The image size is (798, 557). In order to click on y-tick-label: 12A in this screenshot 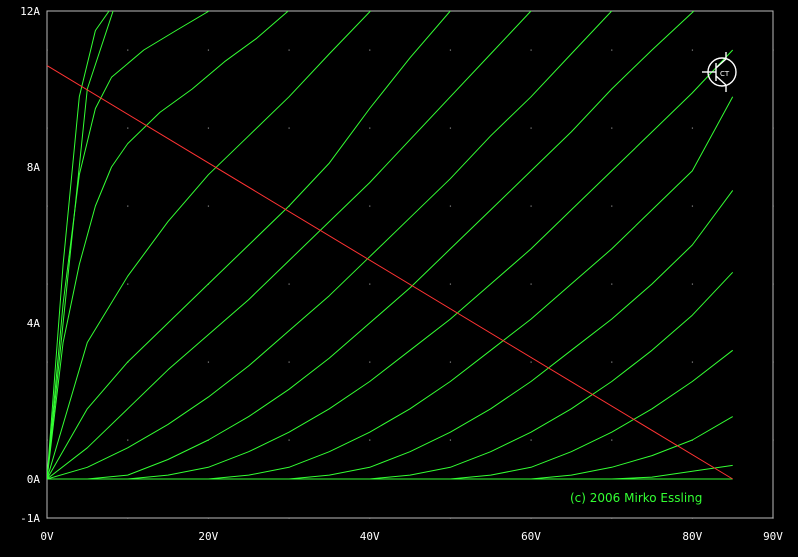, I will do `click(30, 11)`.